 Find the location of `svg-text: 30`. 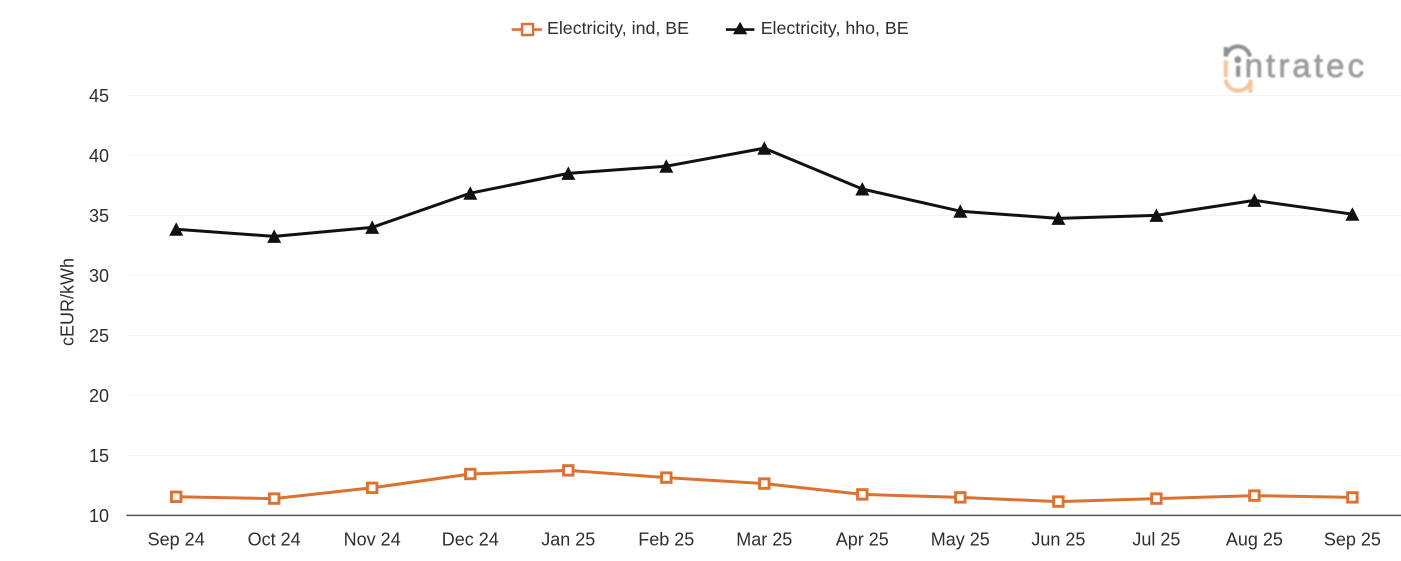

svg-text: 30 is located at coordinates (99, 276).